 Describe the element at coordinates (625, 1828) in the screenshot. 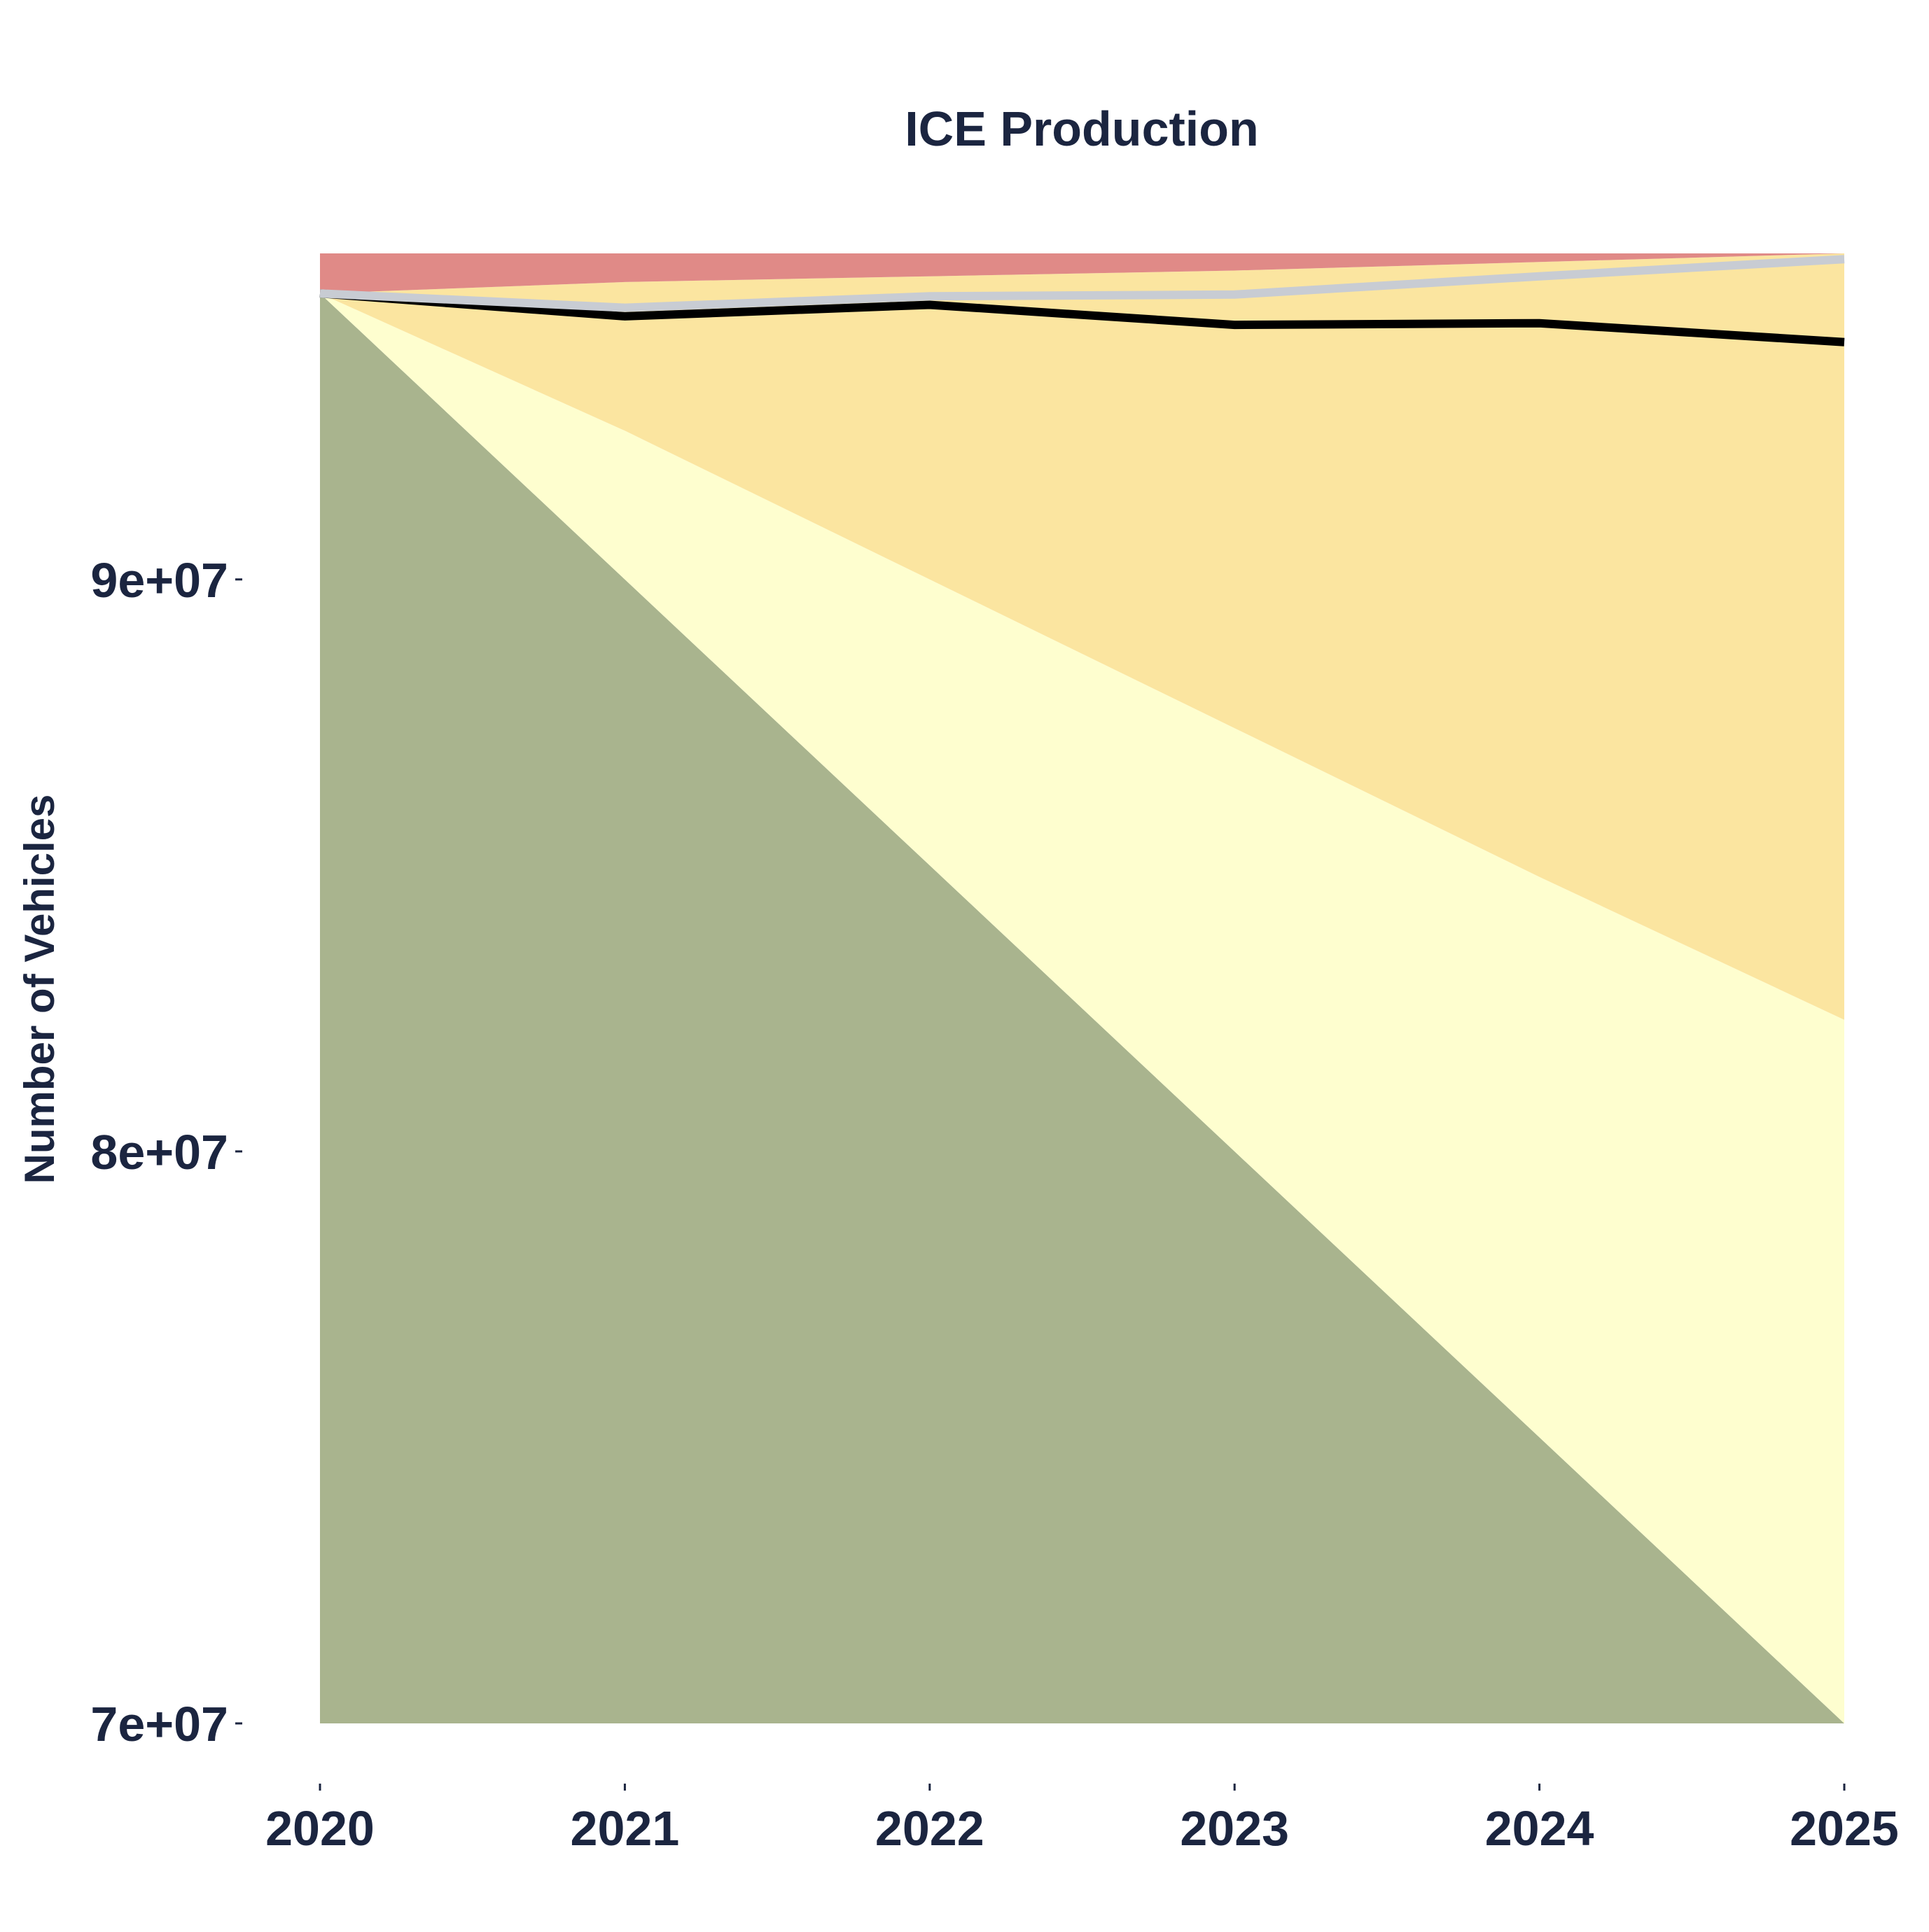

I see `x-tick-label: 2021` at that location.